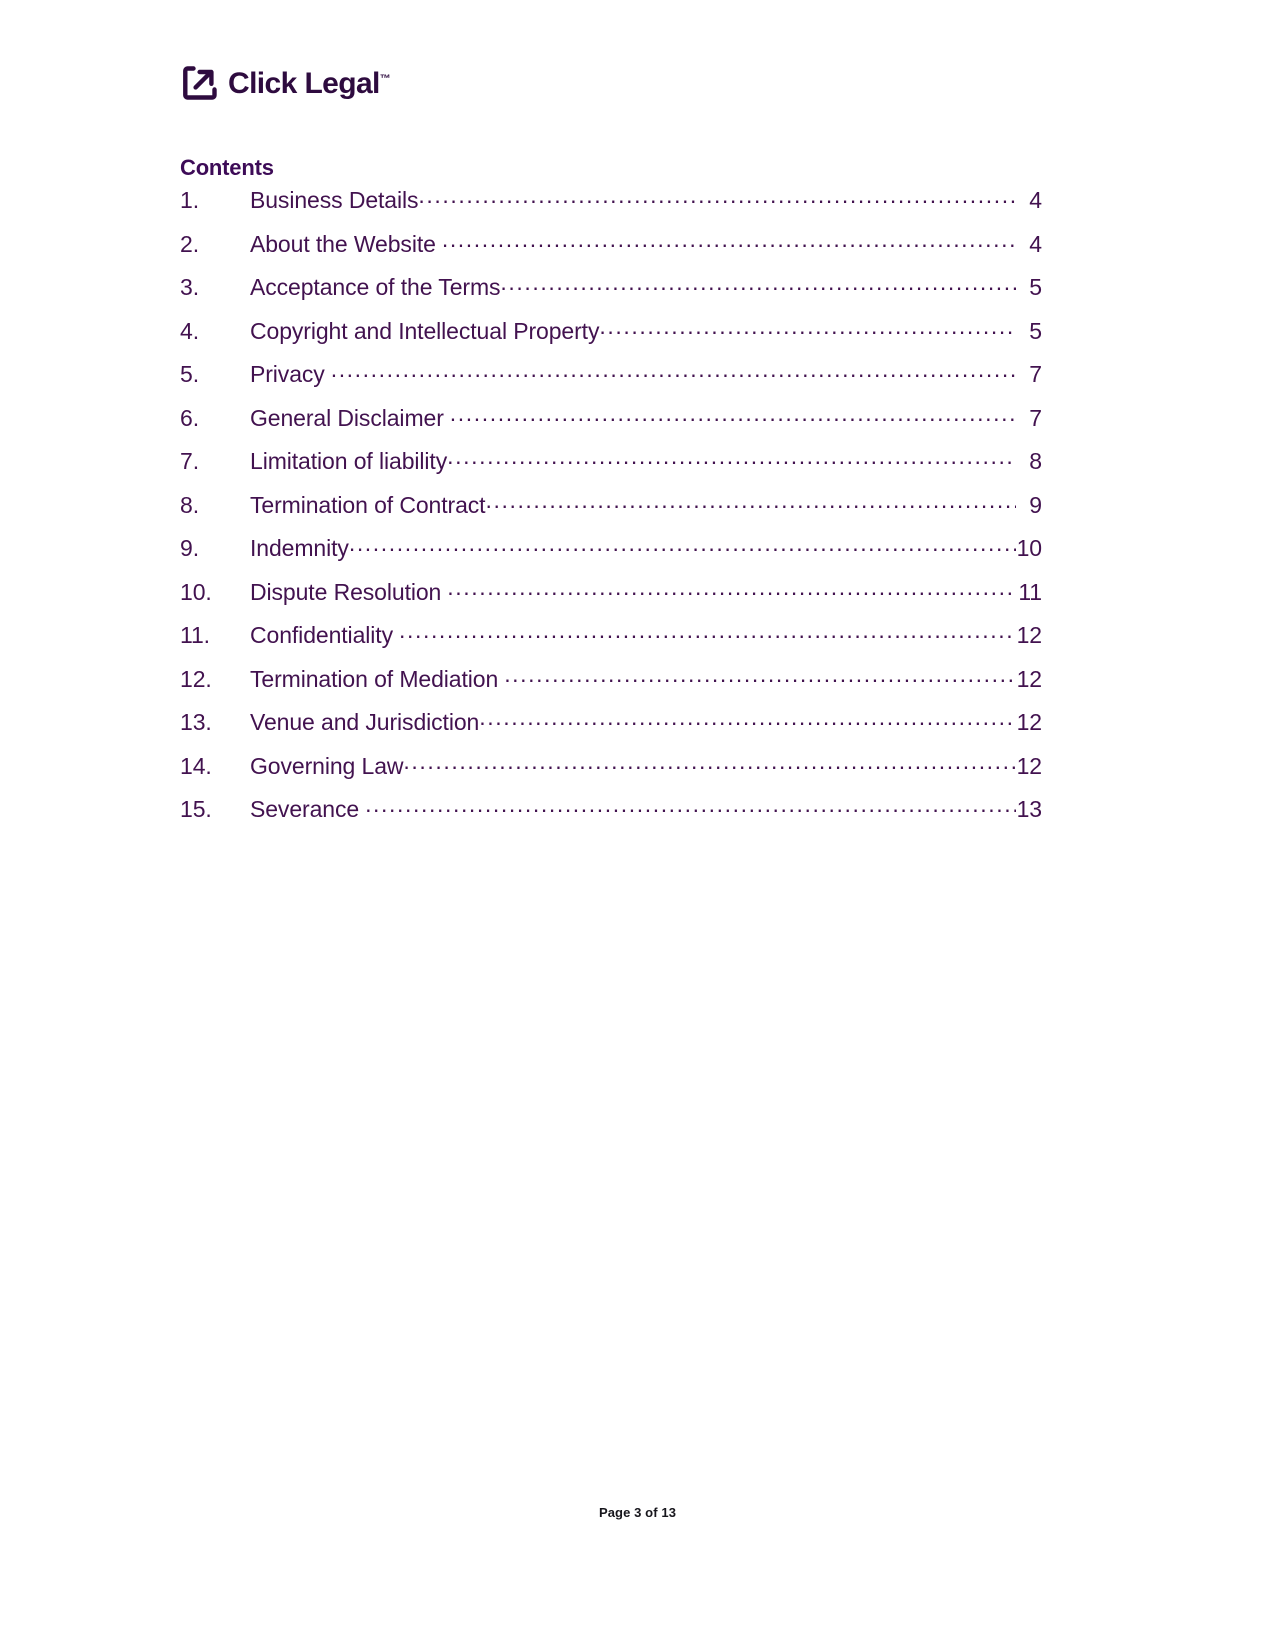 The height and width of the screenshot is (1650, 1275). Describe the element at coordinates (227, 167) in the screenshot. I see `contents-heading: Contents` at that location.